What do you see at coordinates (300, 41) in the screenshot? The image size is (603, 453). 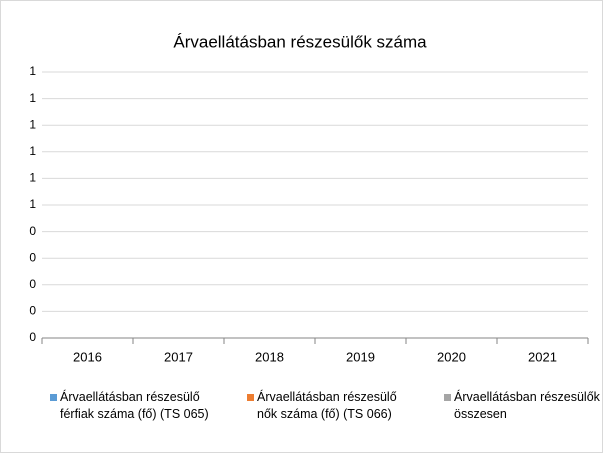 I see `chart-title: Árvaellátásban részesülők száma` at bounding box center [300, 41].